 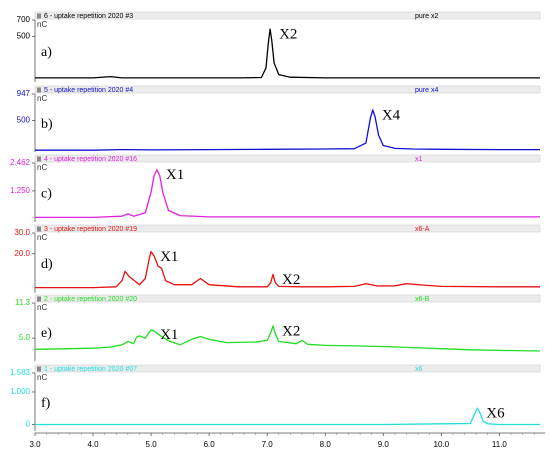 I want to click on sample-name: x1, so click(x=419, y=159).